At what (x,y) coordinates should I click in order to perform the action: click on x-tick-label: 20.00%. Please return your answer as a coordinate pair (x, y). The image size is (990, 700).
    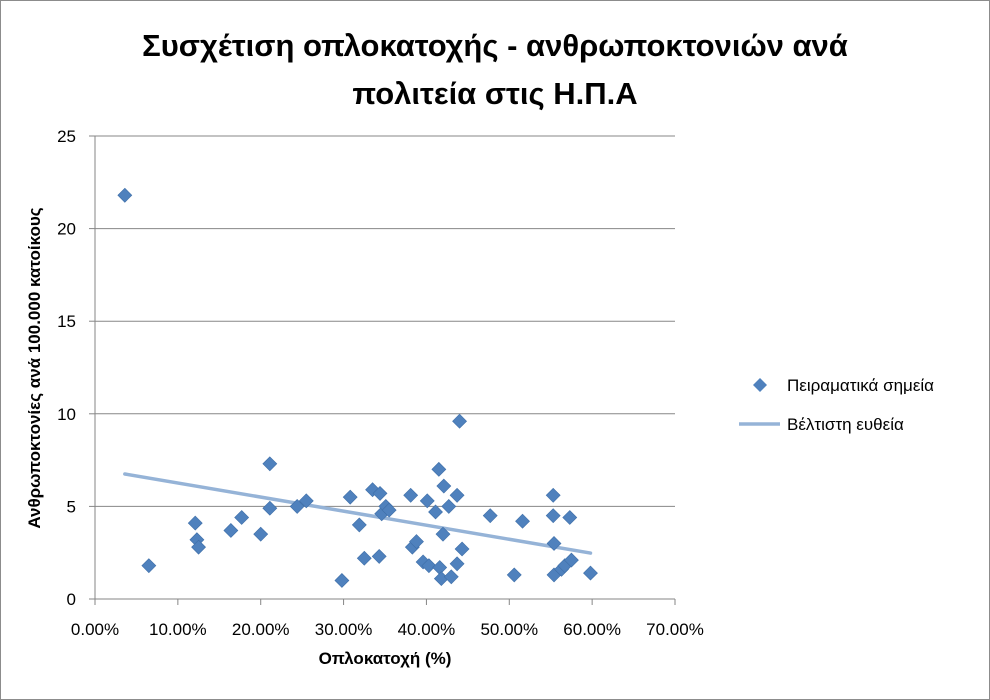
    Looking at the image, I should click on (261, 629).